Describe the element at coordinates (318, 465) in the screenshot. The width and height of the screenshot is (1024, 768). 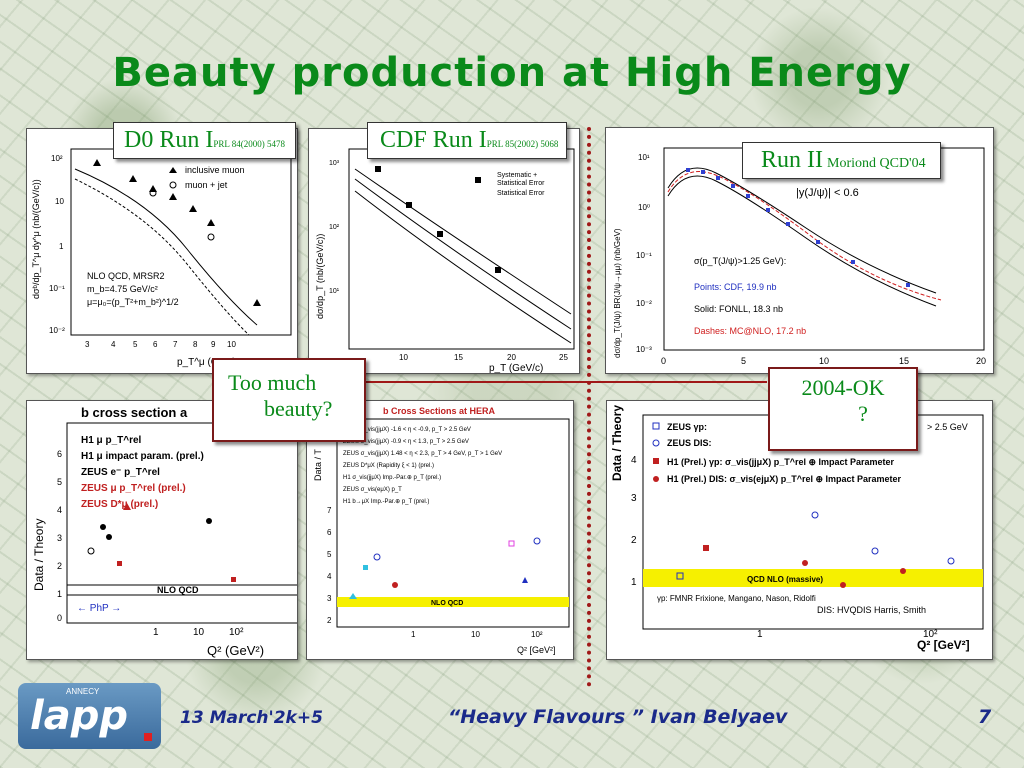
I see `hera2-yaxis-label: Data / T` at that location.